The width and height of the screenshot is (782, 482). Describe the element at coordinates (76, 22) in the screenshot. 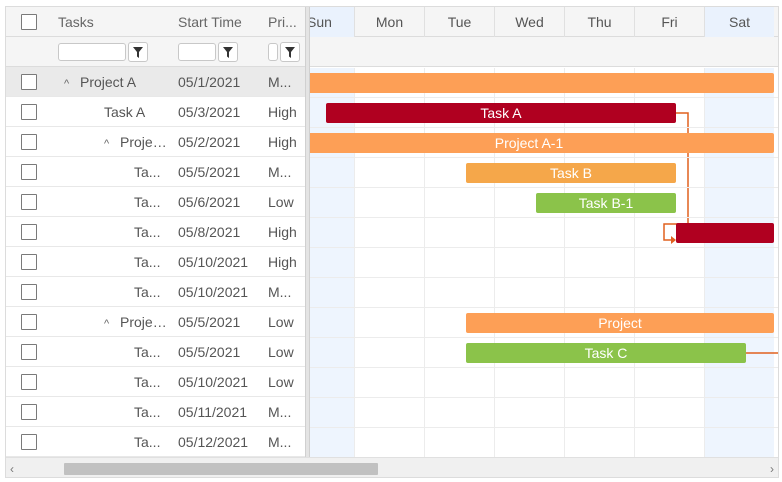

I see `tasks-column-header: Tasks` at that location.